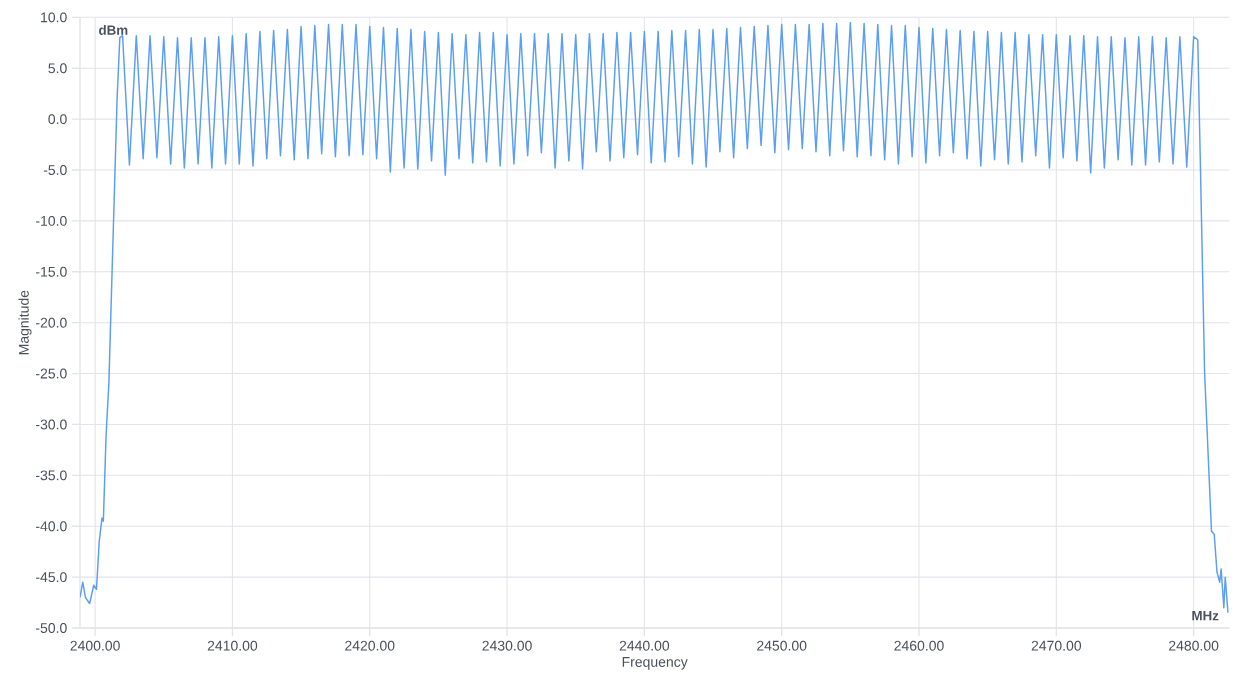 The height and width of the screenshot is (690, 1235). Describe the element at coordinates (55, 170) in the screenshot. I see `y-tick-label: -5.0` at that location.